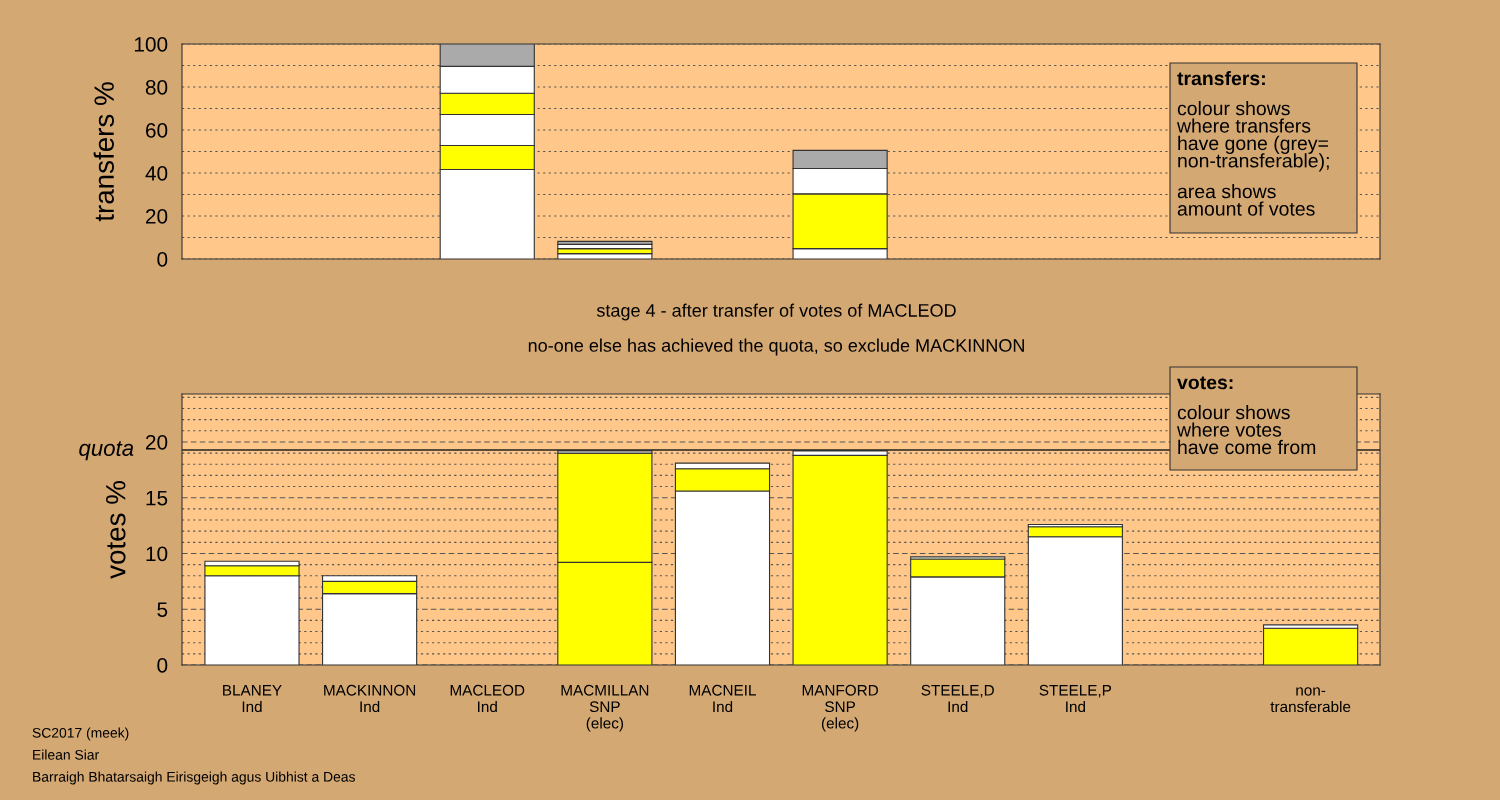  I want to click on x-tick-label: STEELE,P Ind, so click(1075, 698).